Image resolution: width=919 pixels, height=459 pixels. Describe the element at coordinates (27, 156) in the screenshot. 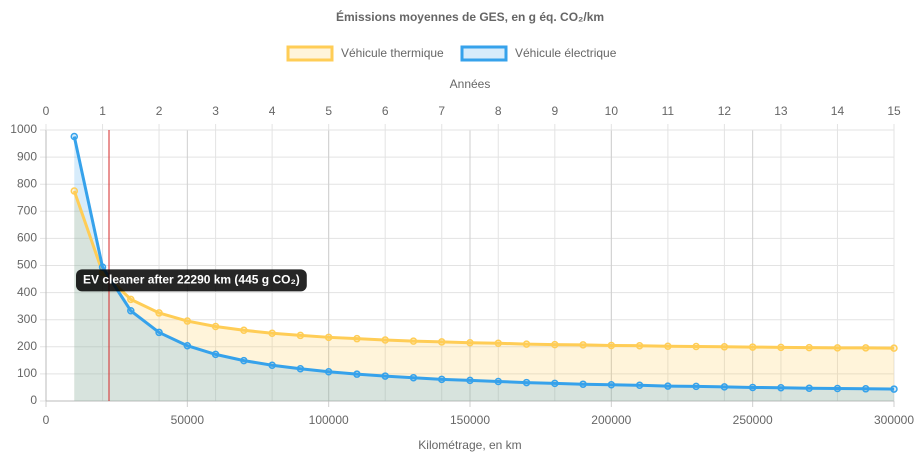

I see `y-tick-label: 900` at that location.